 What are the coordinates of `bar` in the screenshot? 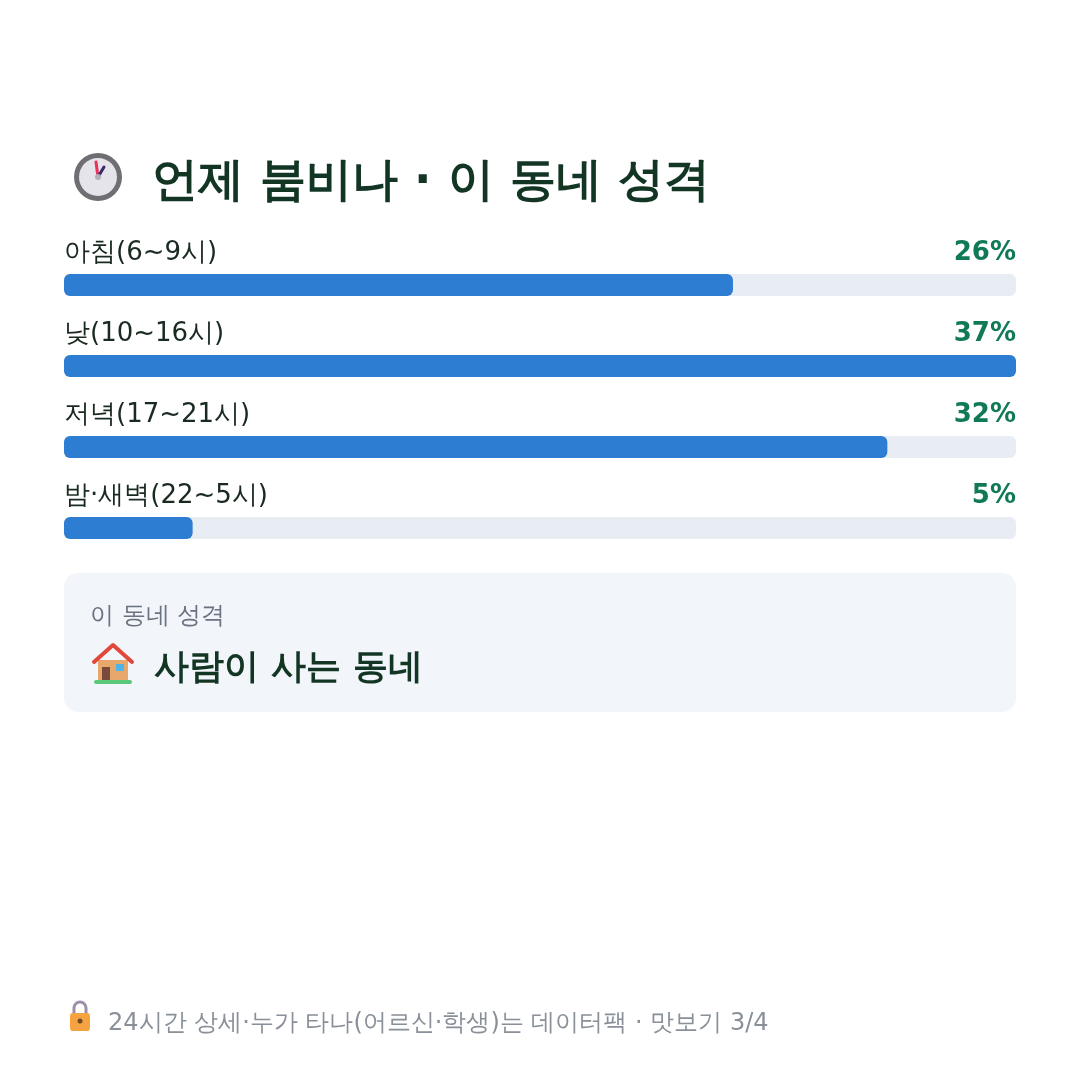 It's located at (128, 528).